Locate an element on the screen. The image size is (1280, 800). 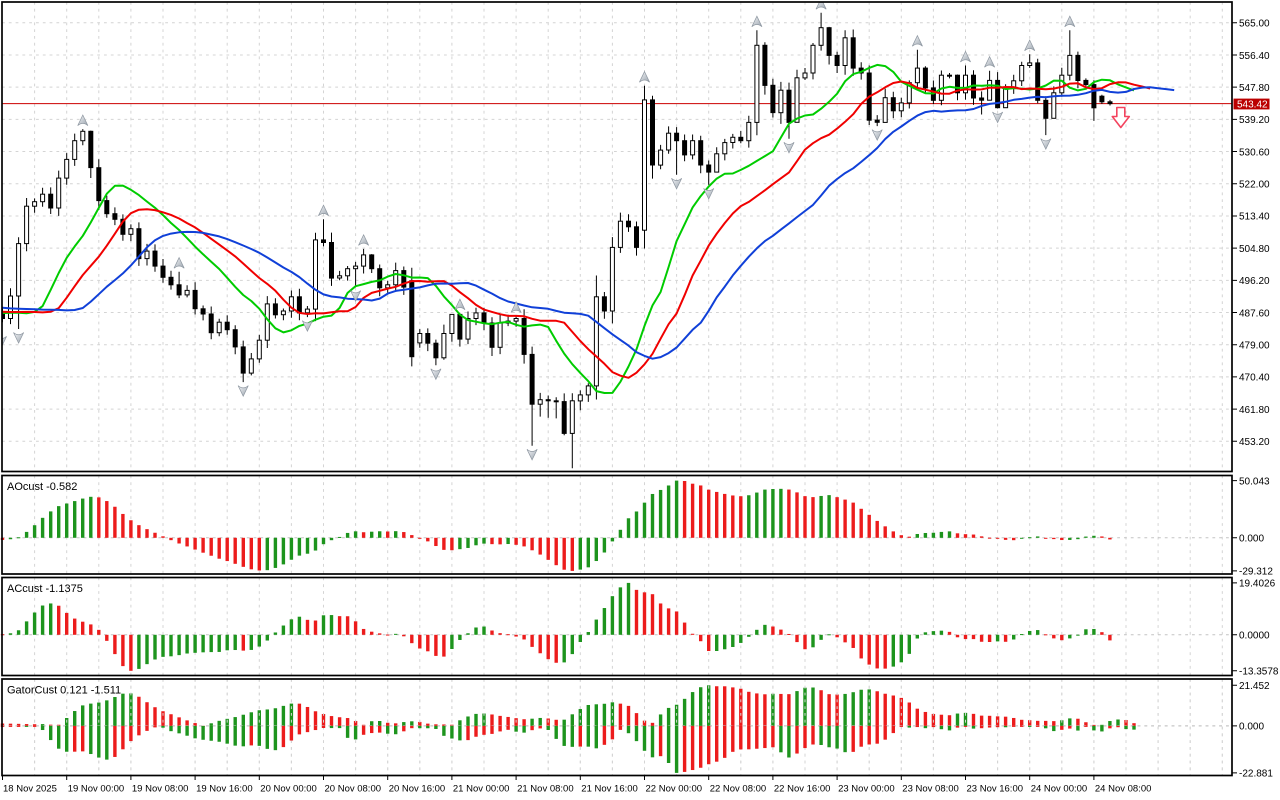
svg-text: 487.60 is located at coordinates (1254, 313).